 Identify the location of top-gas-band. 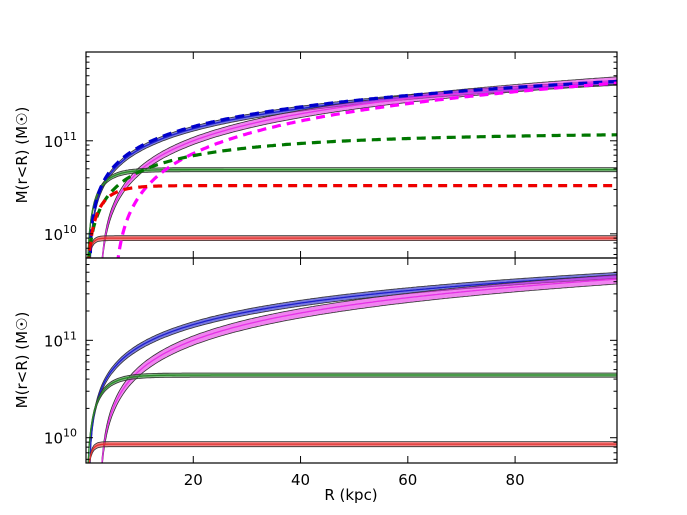
(352, 246).